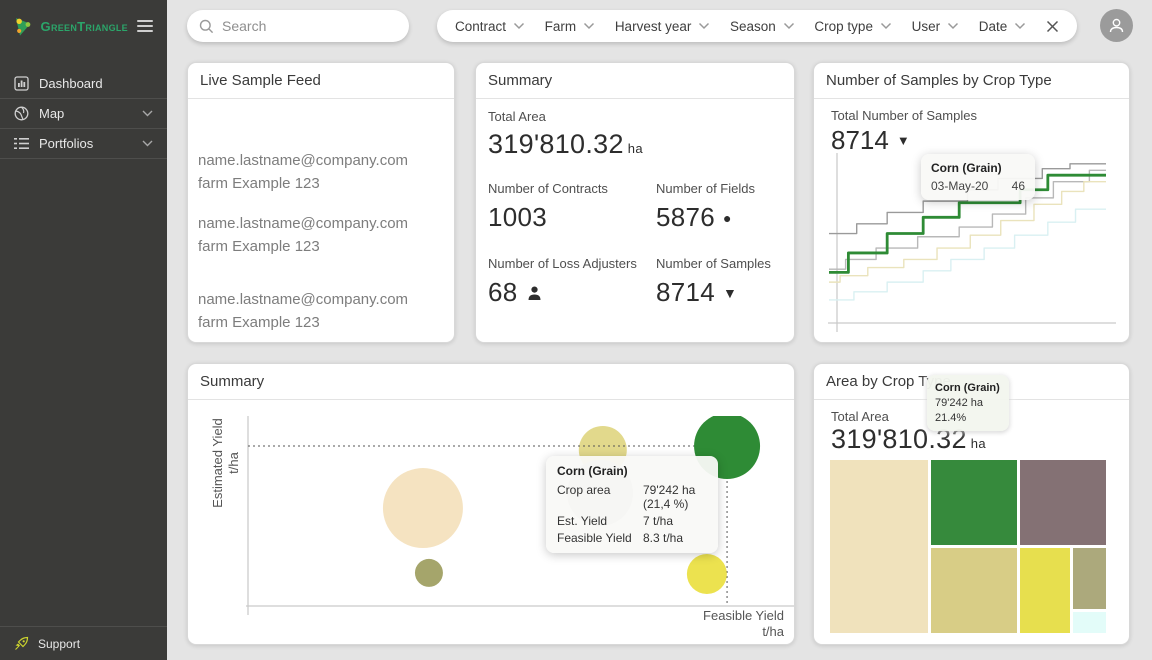 The image size is (1152, 660). What do you see at coordinates (904, 115) in the screenshot?
I see `total-samples-label: Total Number of Samples` at bounding box center [904, 115].